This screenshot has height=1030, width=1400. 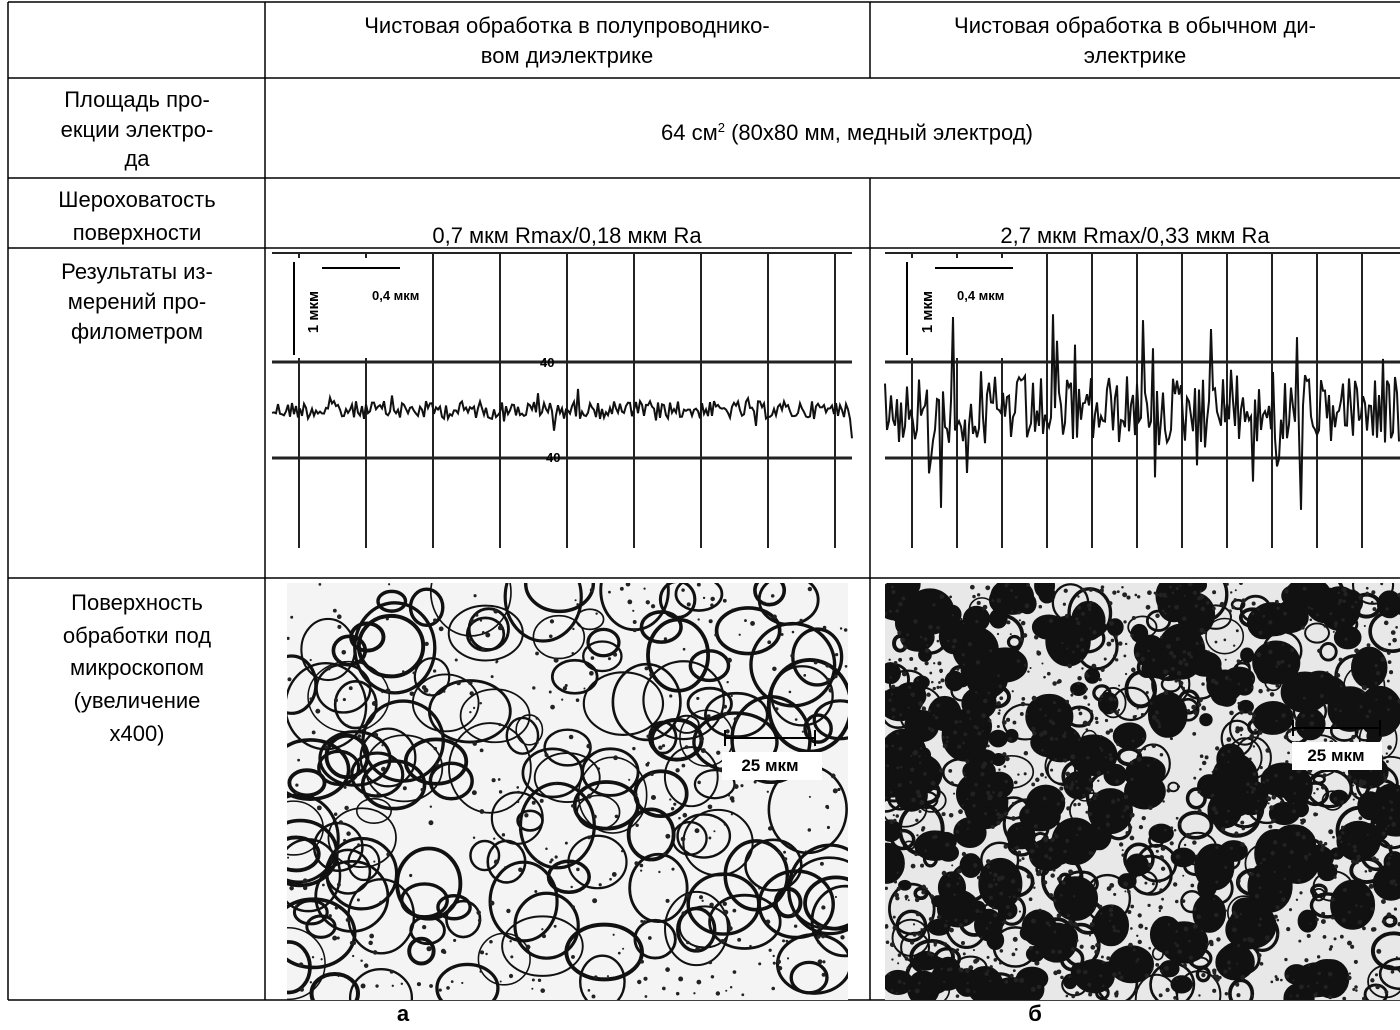 I want to click on row-label: мерений про-, so click(x=137, y=301).